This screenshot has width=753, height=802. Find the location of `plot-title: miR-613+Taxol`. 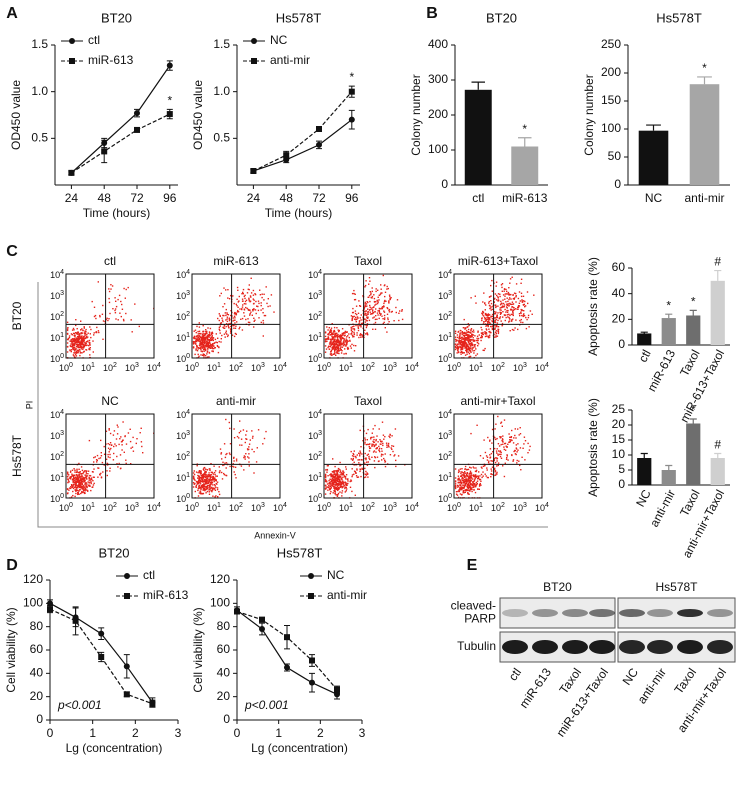

plot-title: miR-613+Taxol is located at coordinates (498, 261).